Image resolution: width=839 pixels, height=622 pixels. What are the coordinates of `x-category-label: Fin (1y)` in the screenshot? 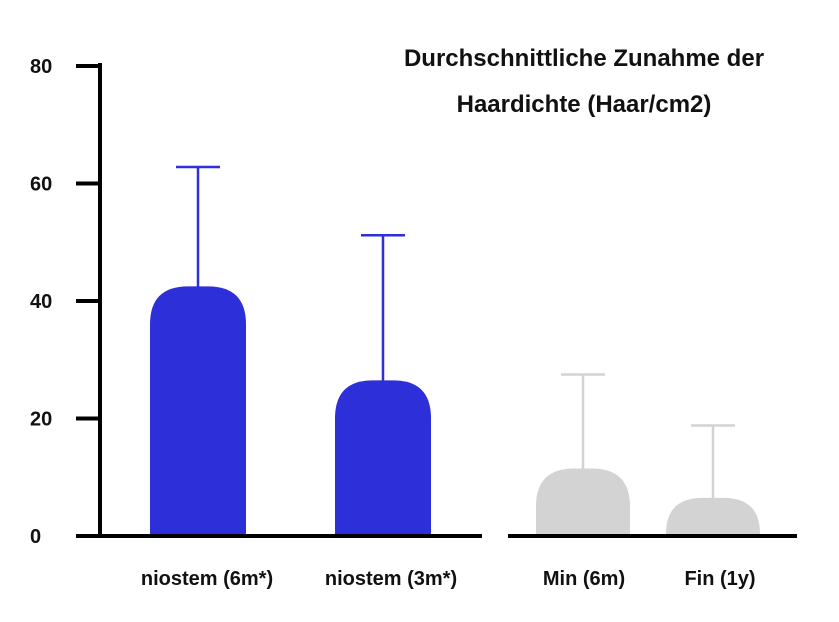 It's located at (719, 579).